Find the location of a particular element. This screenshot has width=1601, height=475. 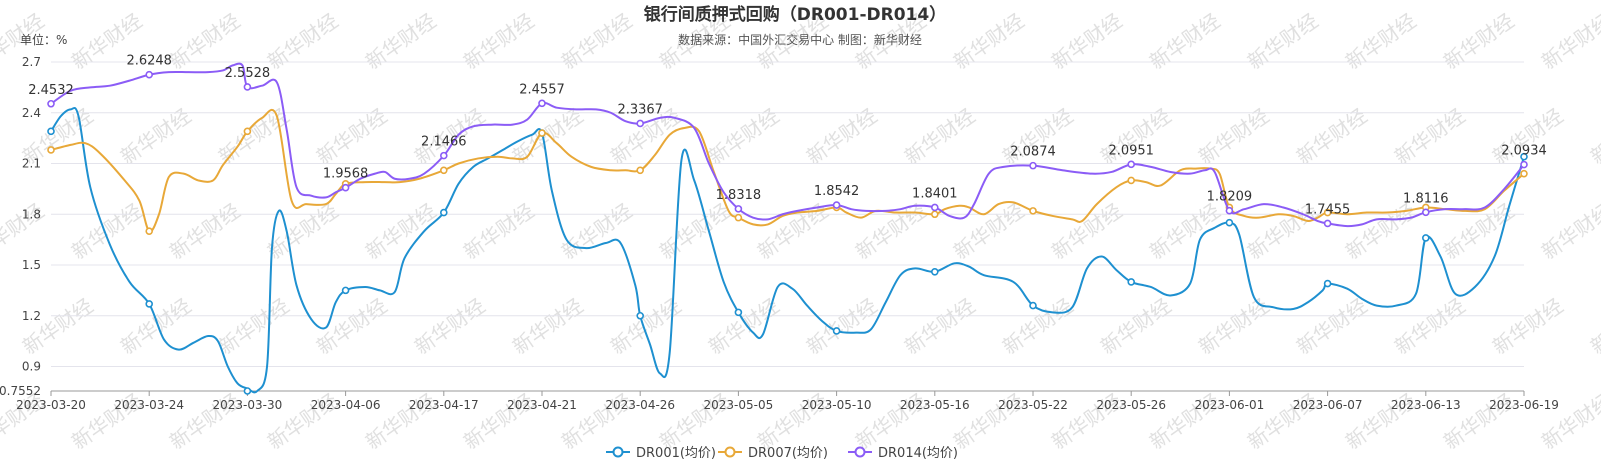

x-tick-label: 2023-05-16 is located at coordinates (935, 405).